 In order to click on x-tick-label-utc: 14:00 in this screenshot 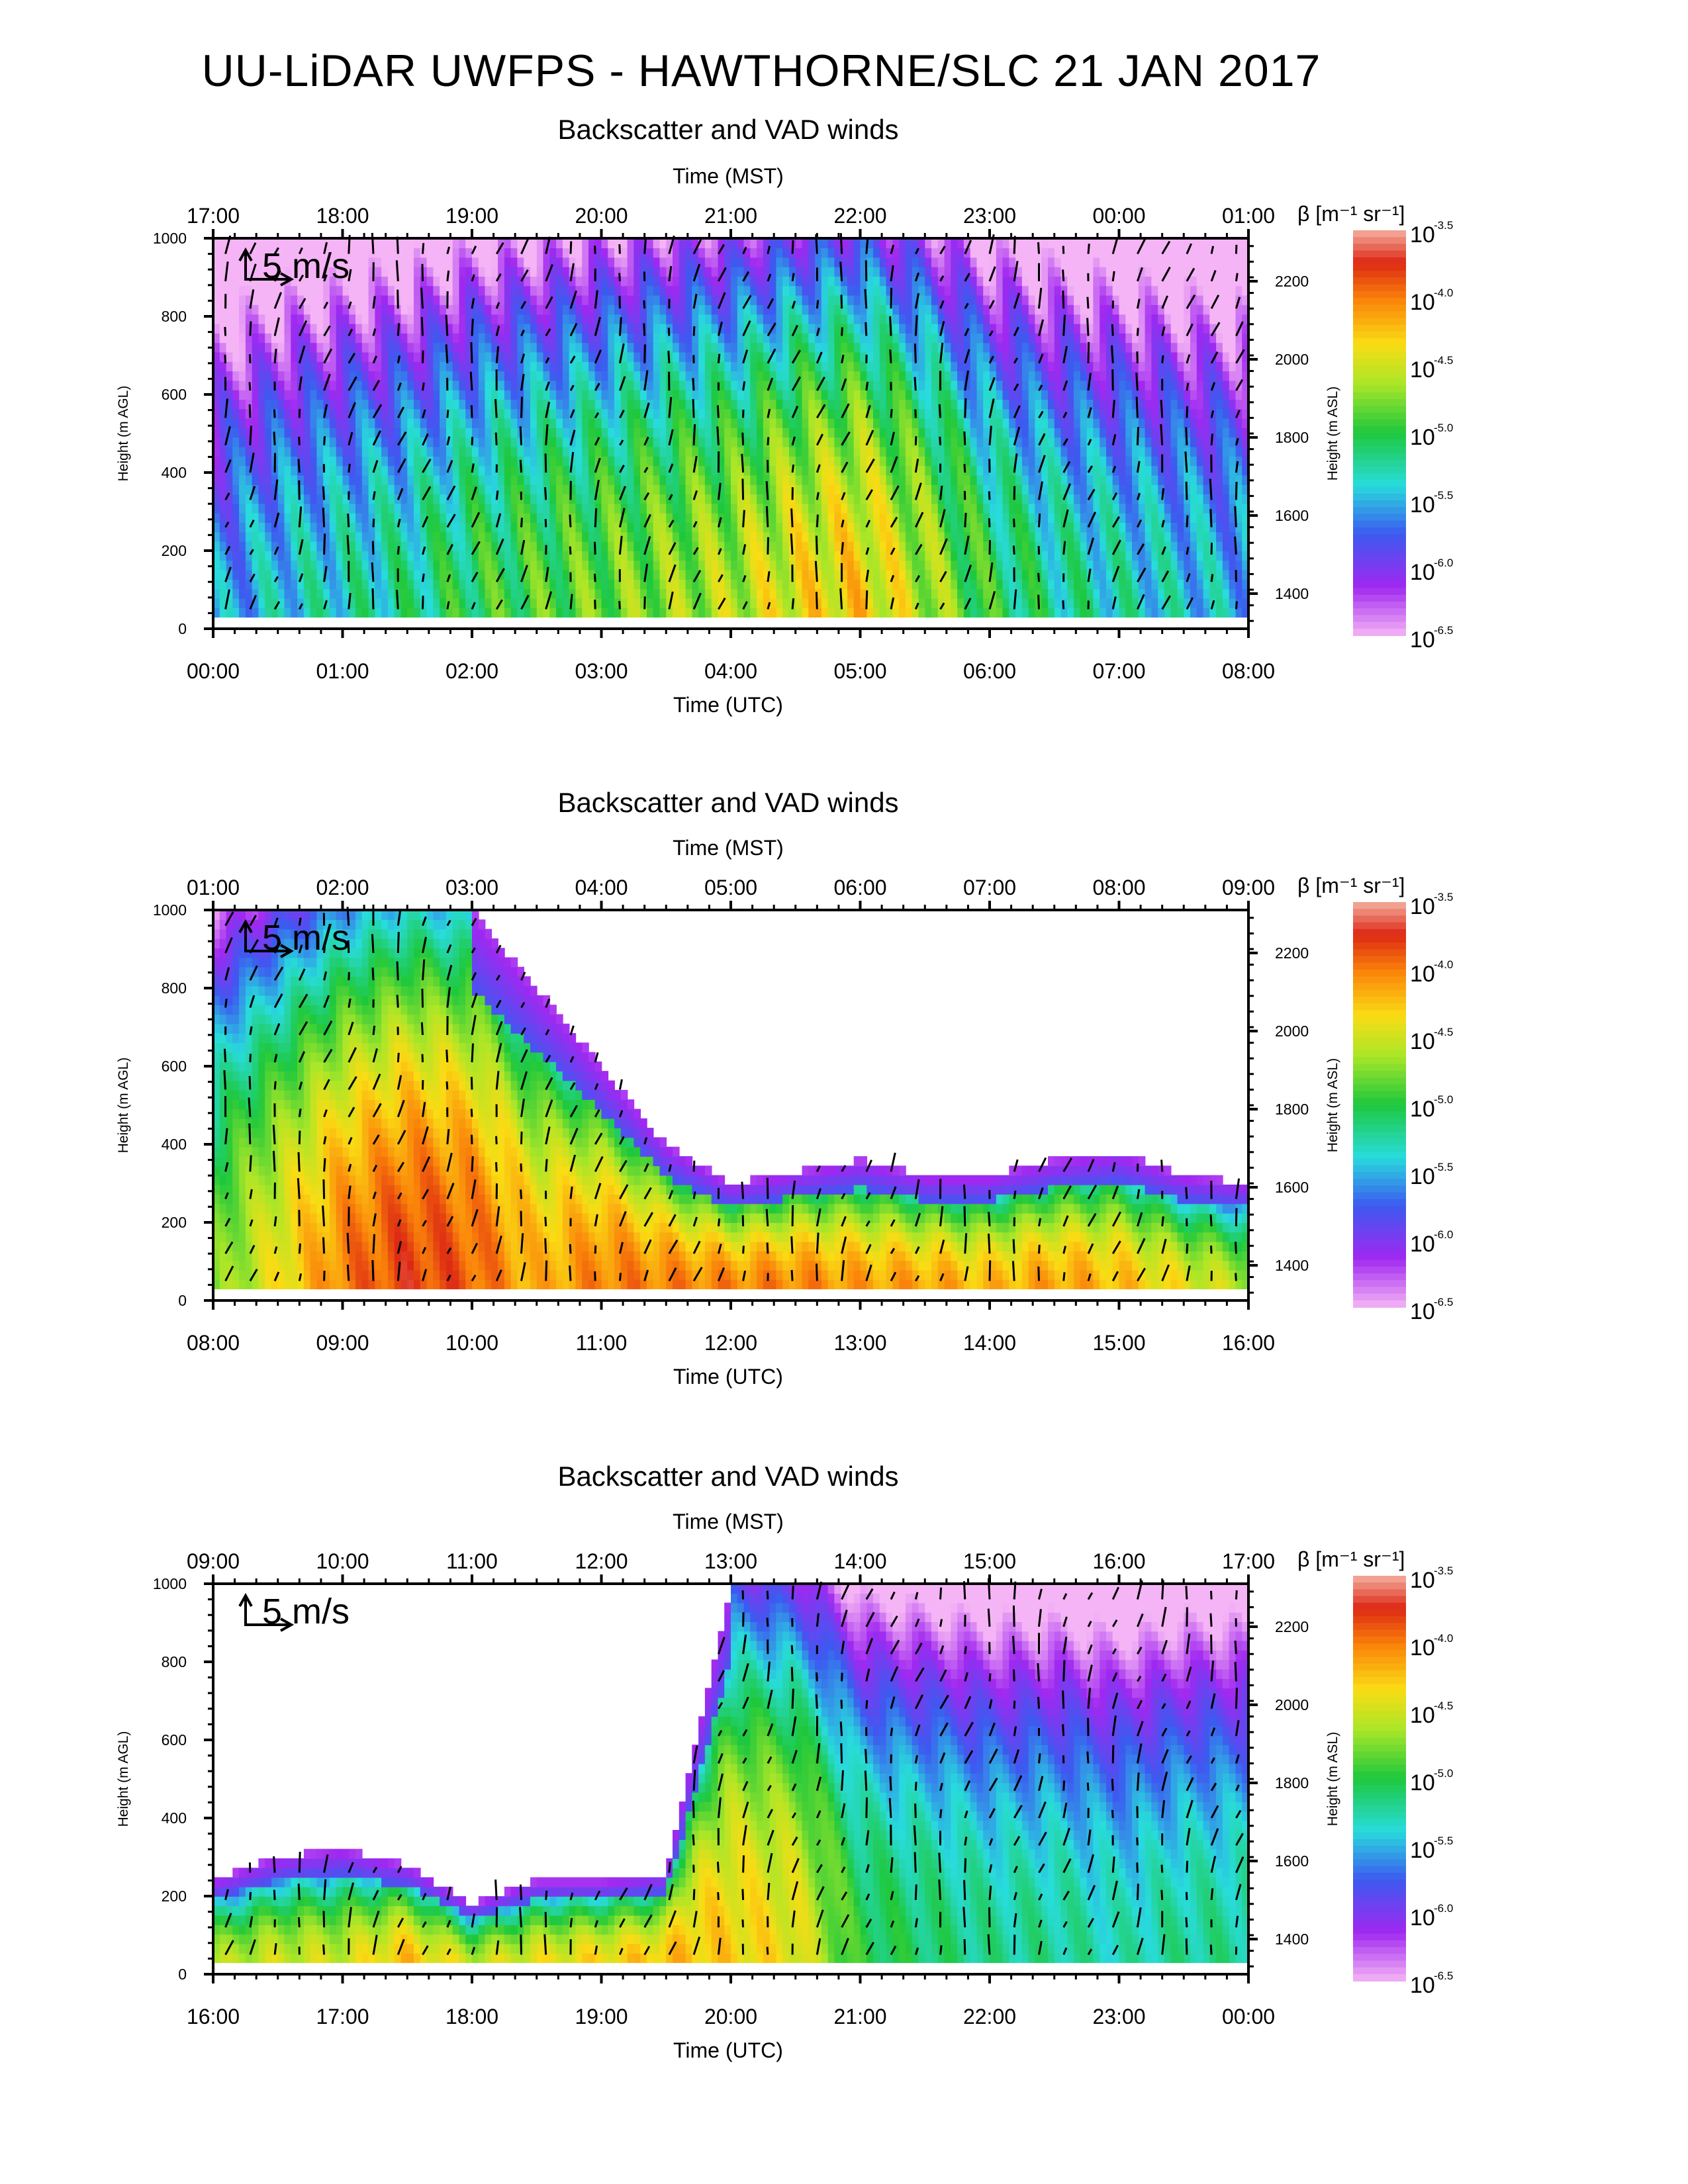, I will do `click(989, 1343)`.